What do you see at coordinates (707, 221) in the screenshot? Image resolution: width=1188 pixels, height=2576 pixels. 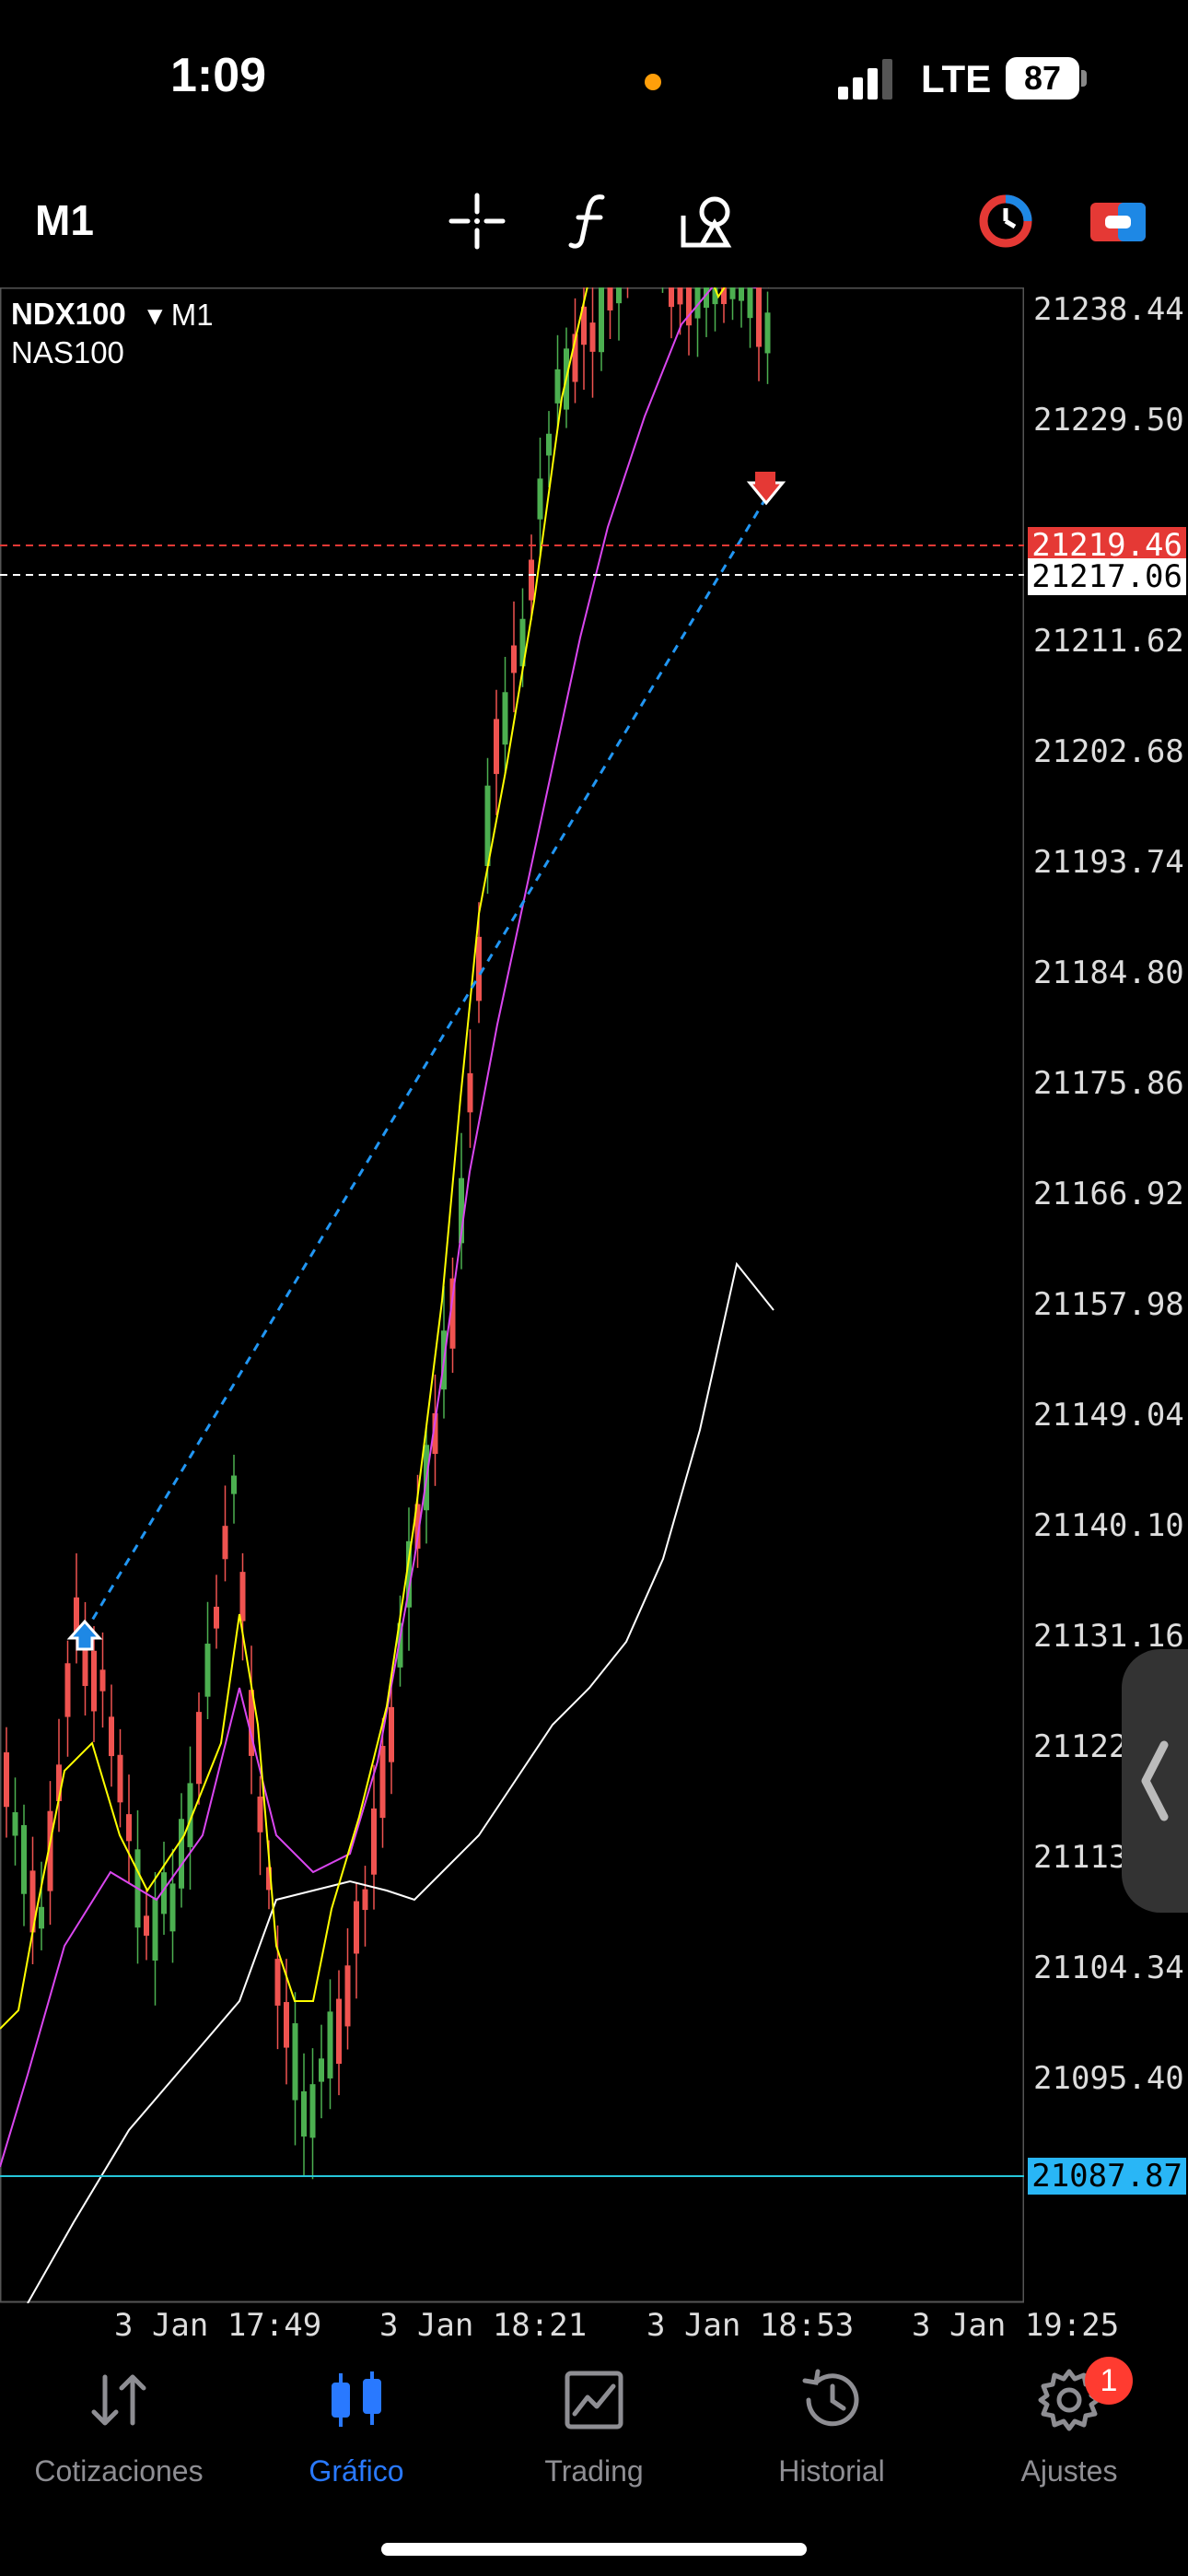 I see `objects-icon` at bounding box center [707, 221].